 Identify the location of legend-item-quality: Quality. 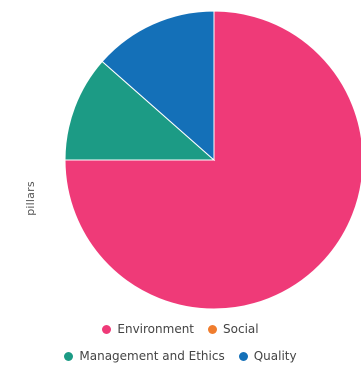
(267, 356).